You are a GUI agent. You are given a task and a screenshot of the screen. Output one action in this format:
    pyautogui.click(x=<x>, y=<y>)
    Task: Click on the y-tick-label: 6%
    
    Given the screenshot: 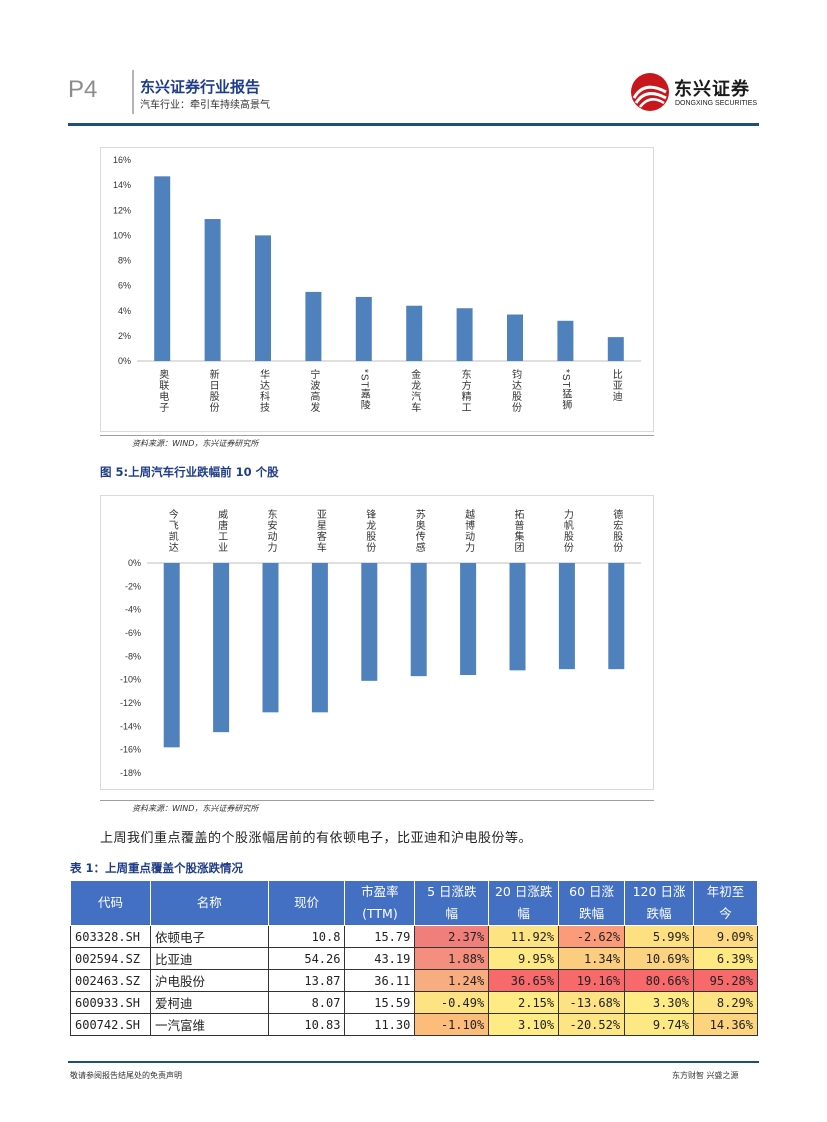 What is the action you would take?
    pyautogui.click(x=124, y=286)
    